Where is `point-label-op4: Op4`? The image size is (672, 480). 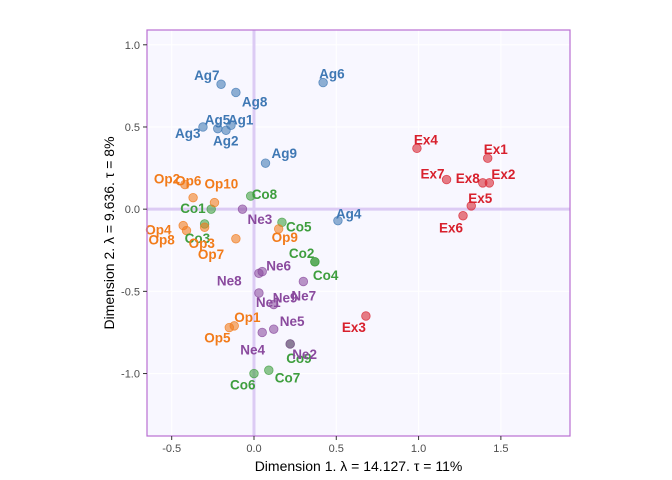
point-label-op4: Op4 is located at coordinates (158, 230).